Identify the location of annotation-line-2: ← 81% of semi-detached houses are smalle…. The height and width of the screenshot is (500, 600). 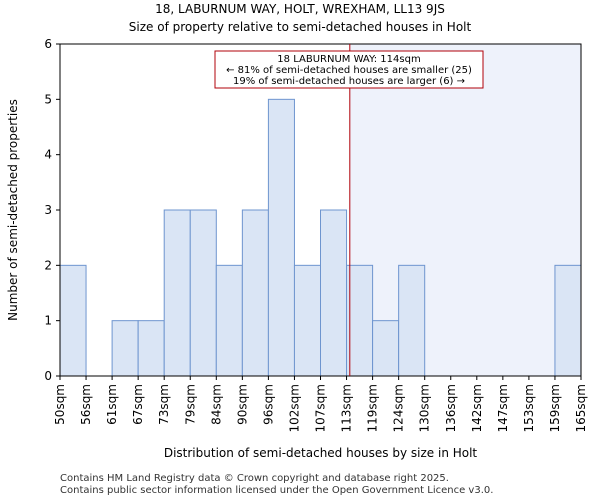
(349, 70).